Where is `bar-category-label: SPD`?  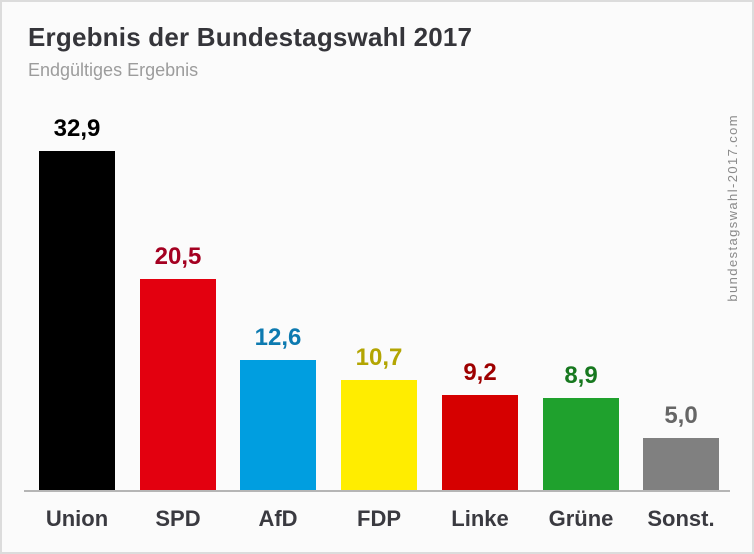
bar-category-label: SPD is located at coordinates (178, 518).